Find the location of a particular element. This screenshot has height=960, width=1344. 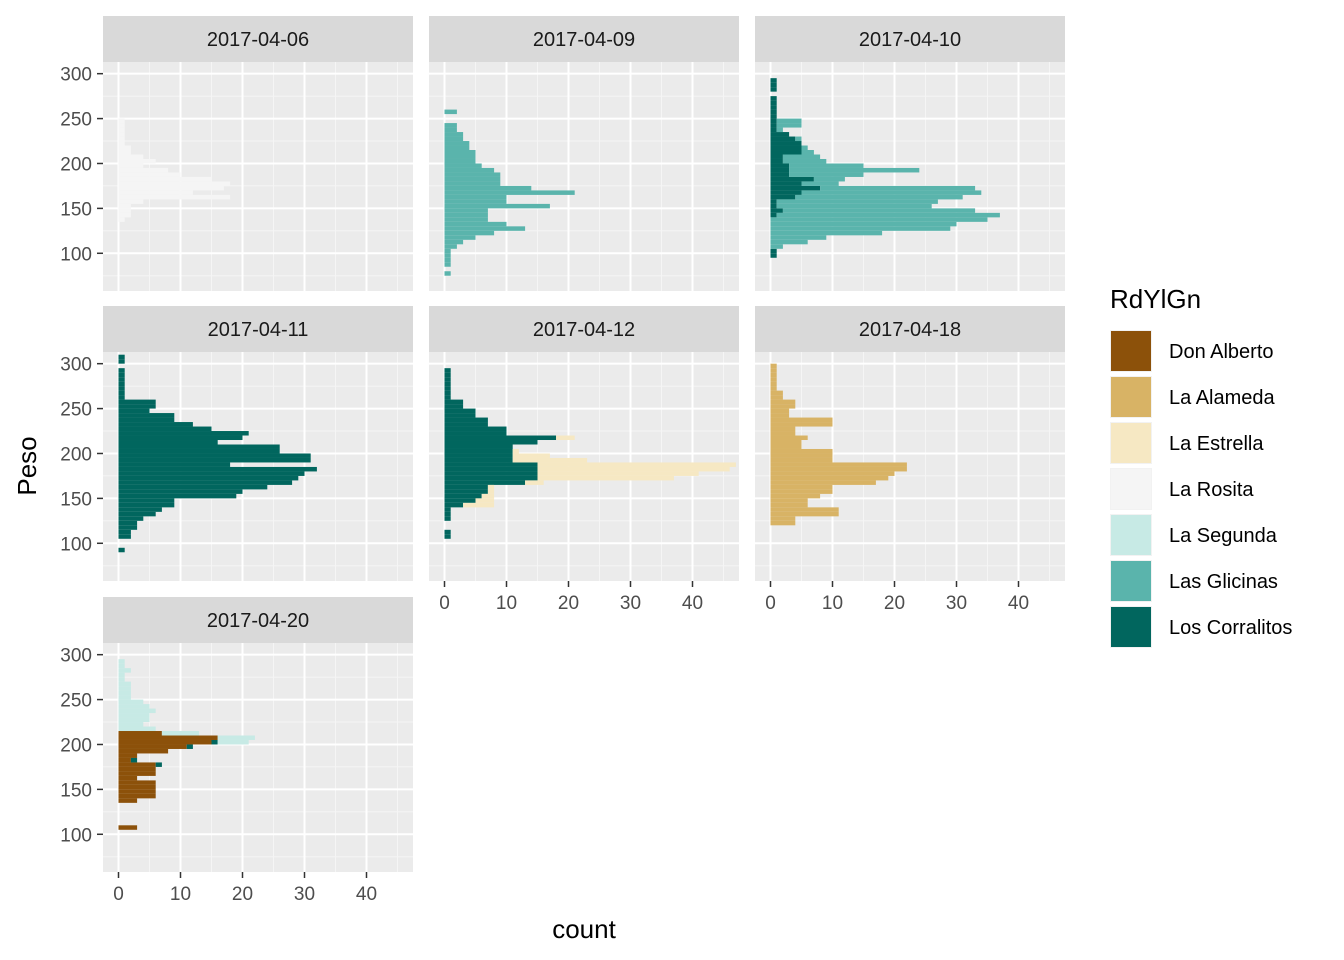

x-tick-label: 40 is located at coordinates (692, 603).